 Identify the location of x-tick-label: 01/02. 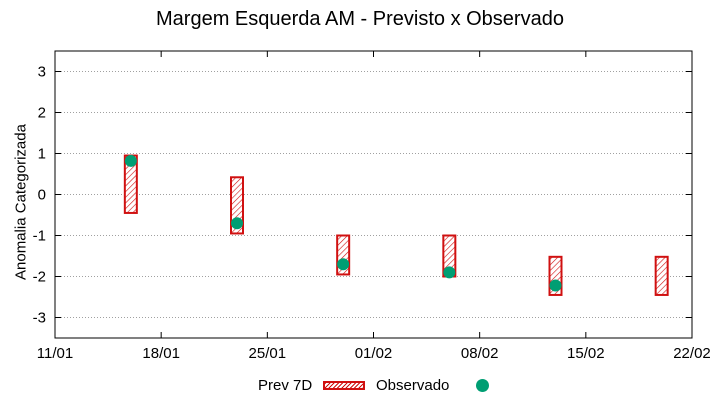
(374, 353).